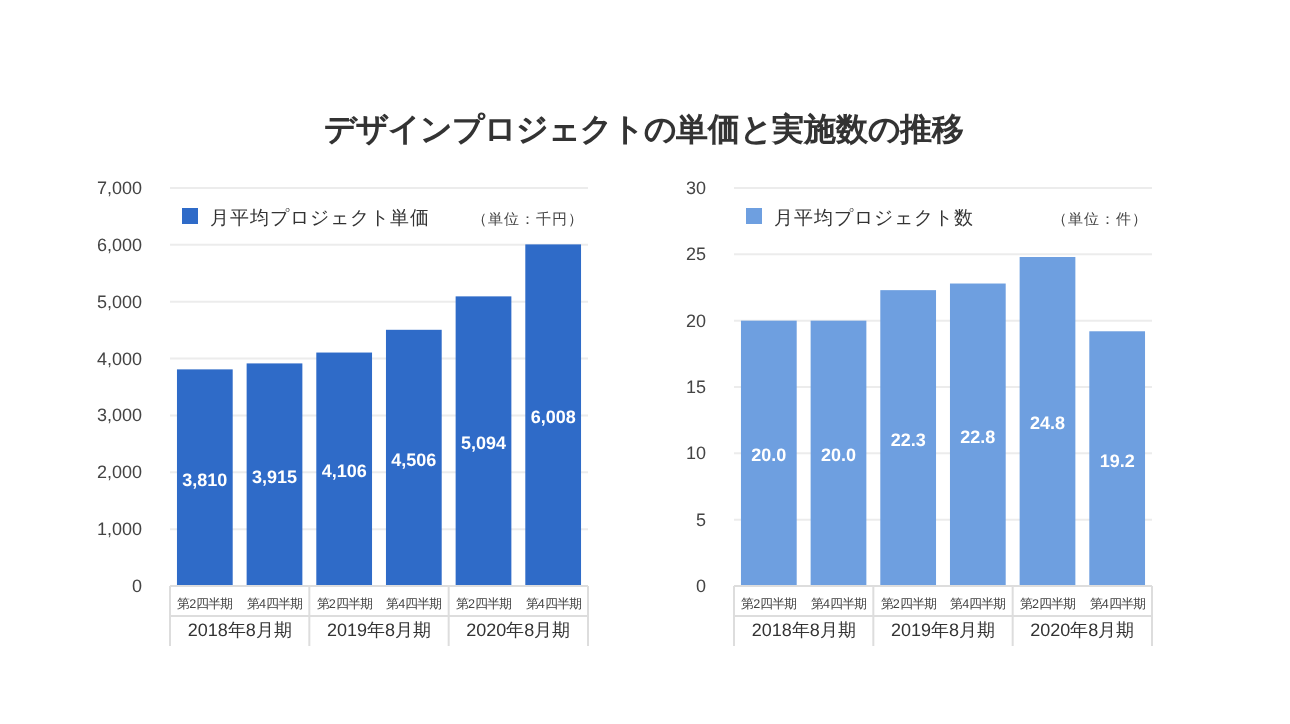 The image size is (1290, 724). I want to click on data-label: 5,094, so click(483, 443).